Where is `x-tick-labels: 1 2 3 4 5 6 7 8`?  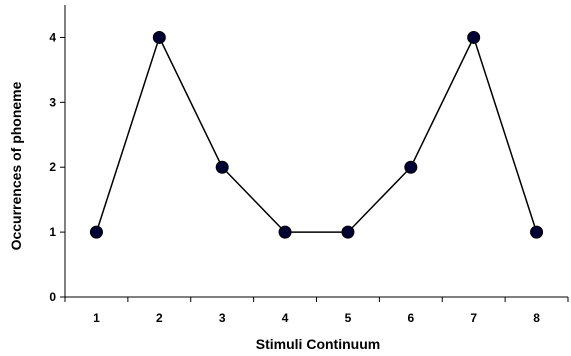 x-tick-labels: 1 2 3 4 5 6 7 8 is located at coordinates (316, 318).